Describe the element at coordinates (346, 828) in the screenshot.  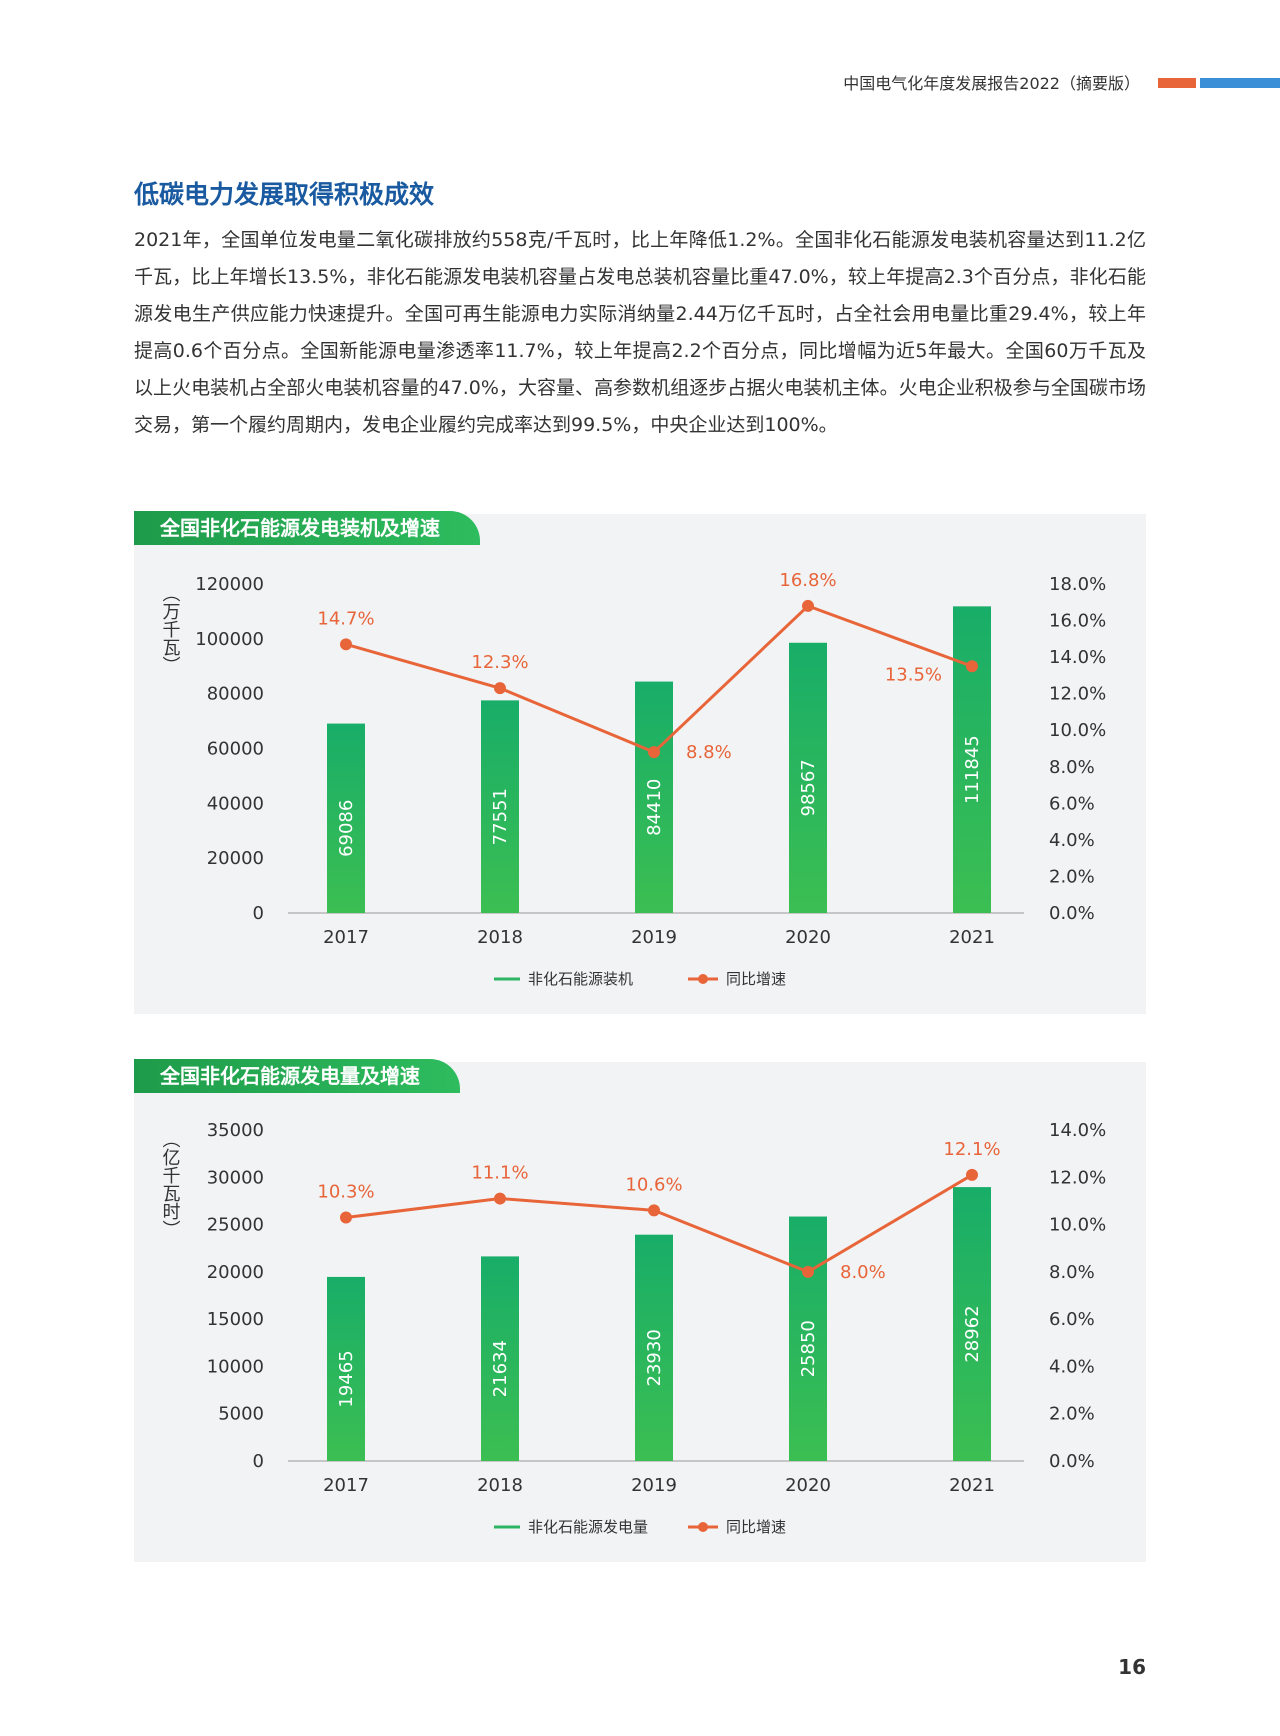
I see `bar-value-label: 69086` at that location.